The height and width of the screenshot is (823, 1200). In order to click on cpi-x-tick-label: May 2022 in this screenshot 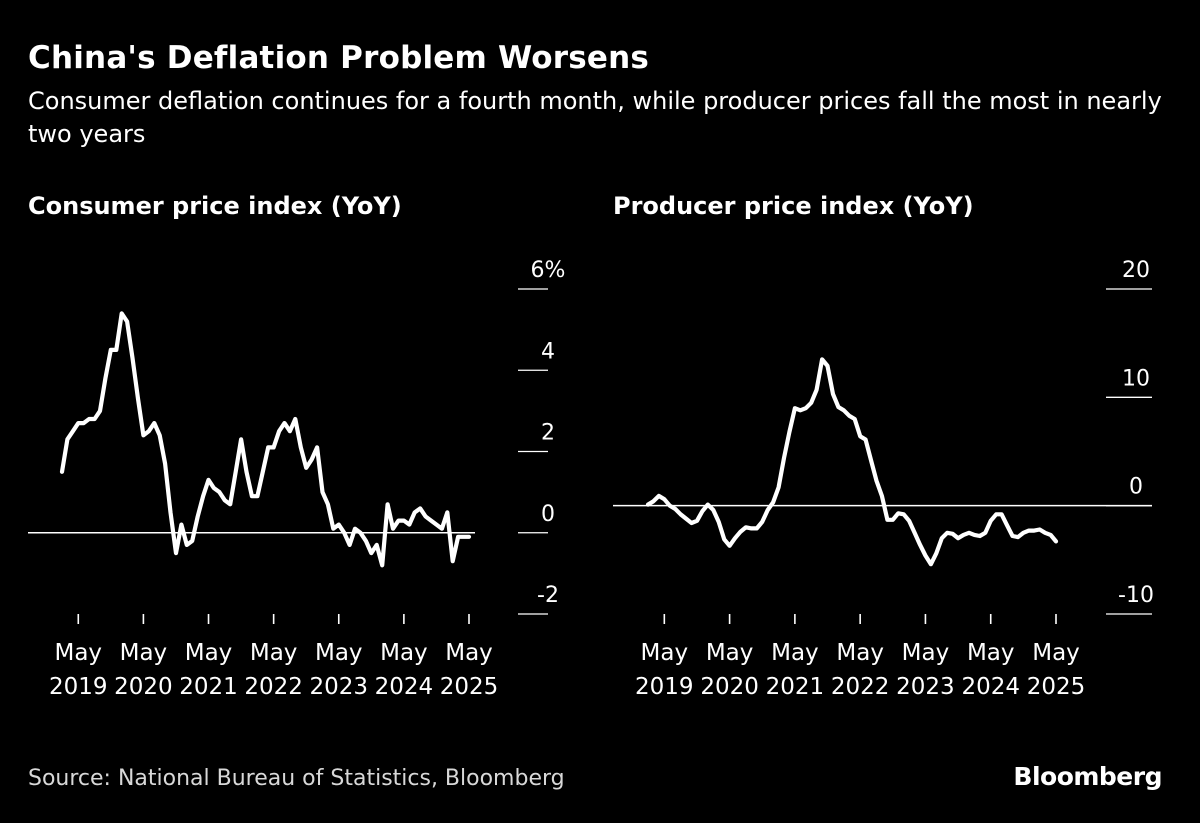, I will do `click(273, 670)`.